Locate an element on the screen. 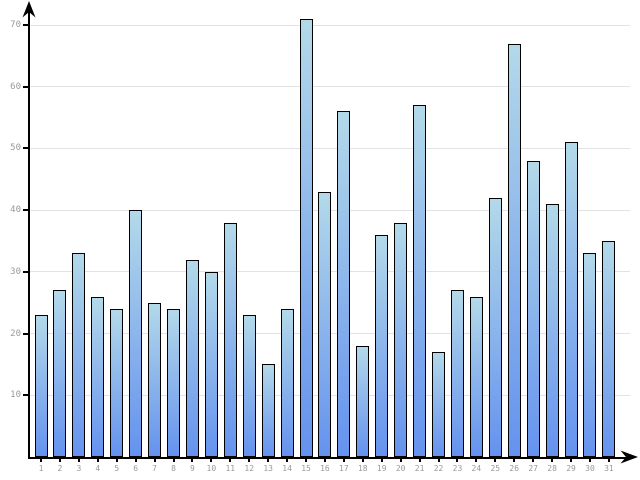 This screenshot has width=640, height=480. x-tick-label: 4 is located at coordinates (98, 468).